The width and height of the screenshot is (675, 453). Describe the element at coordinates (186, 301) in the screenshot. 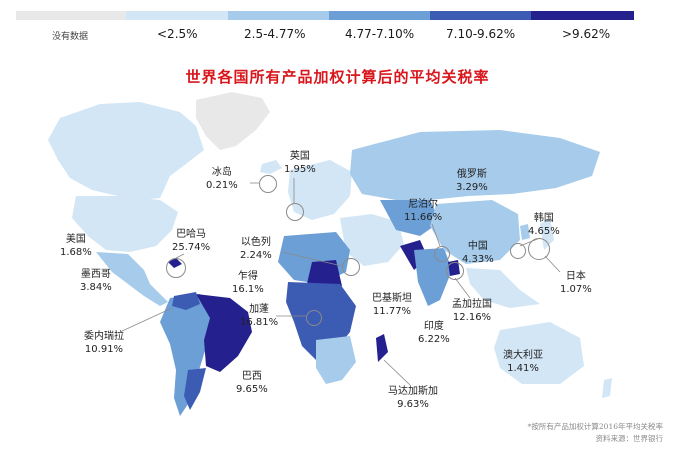

I see `region-venezuela` at that location.